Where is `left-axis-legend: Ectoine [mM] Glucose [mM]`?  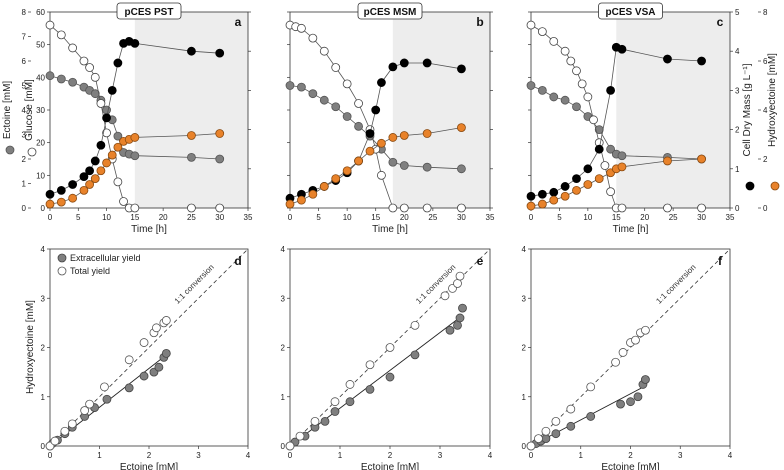 left-axis-legend: Ectoine [mM] Glucose [mM] is located at coordinates (19, 118).